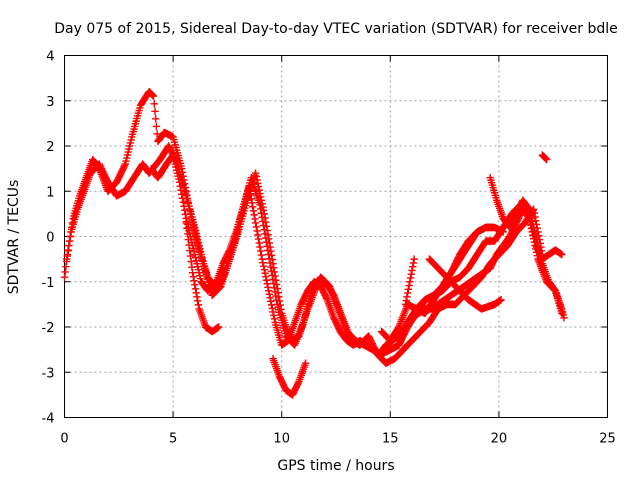 The width and height of the screenshot is (640, 480). Describe the element at coordinates (48, 283) in the screenshot. I see `y-tick-label: -1` at that location.